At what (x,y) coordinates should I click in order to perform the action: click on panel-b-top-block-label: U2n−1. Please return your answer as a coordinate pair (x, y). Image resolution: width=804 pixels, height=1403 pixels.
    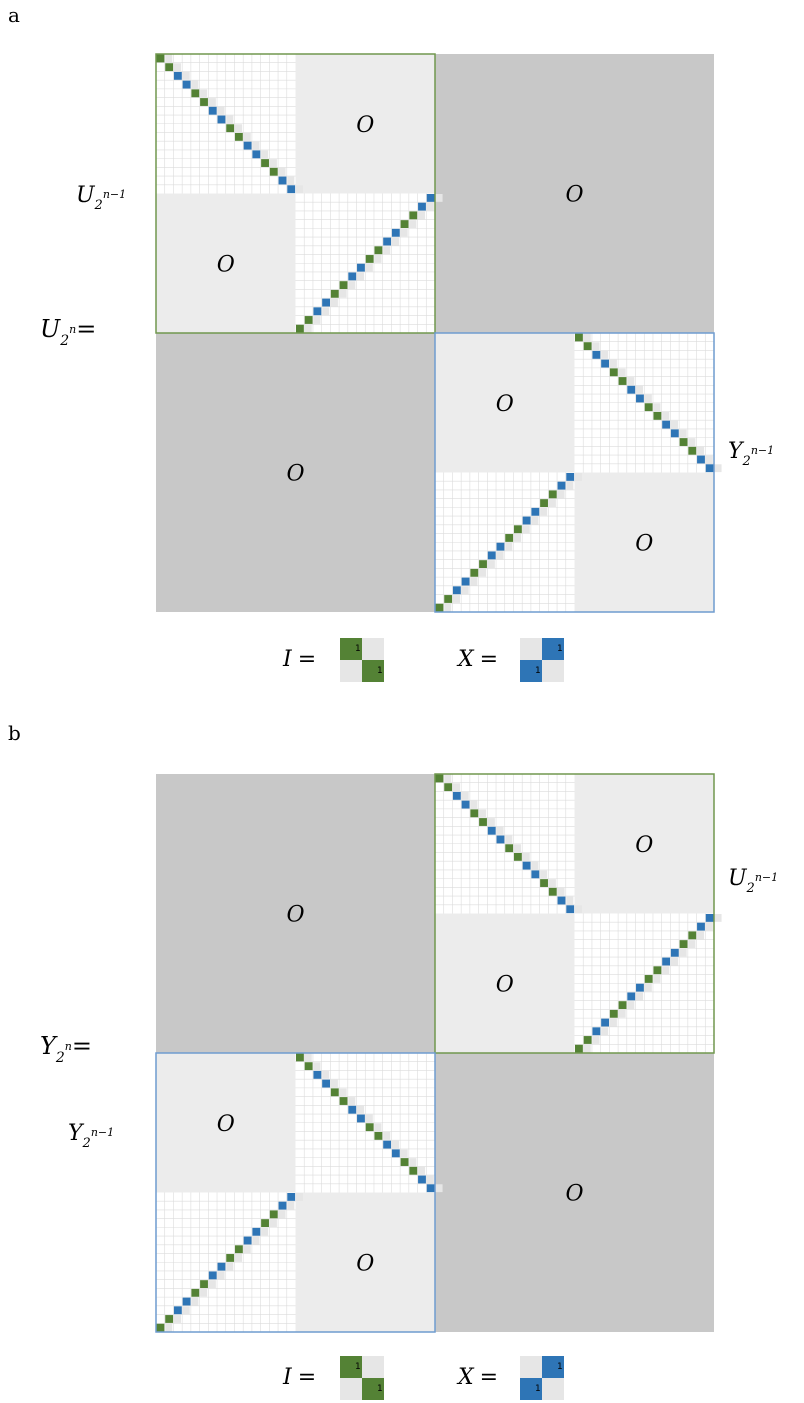
    Looking at the image, I should click on (753, 881).